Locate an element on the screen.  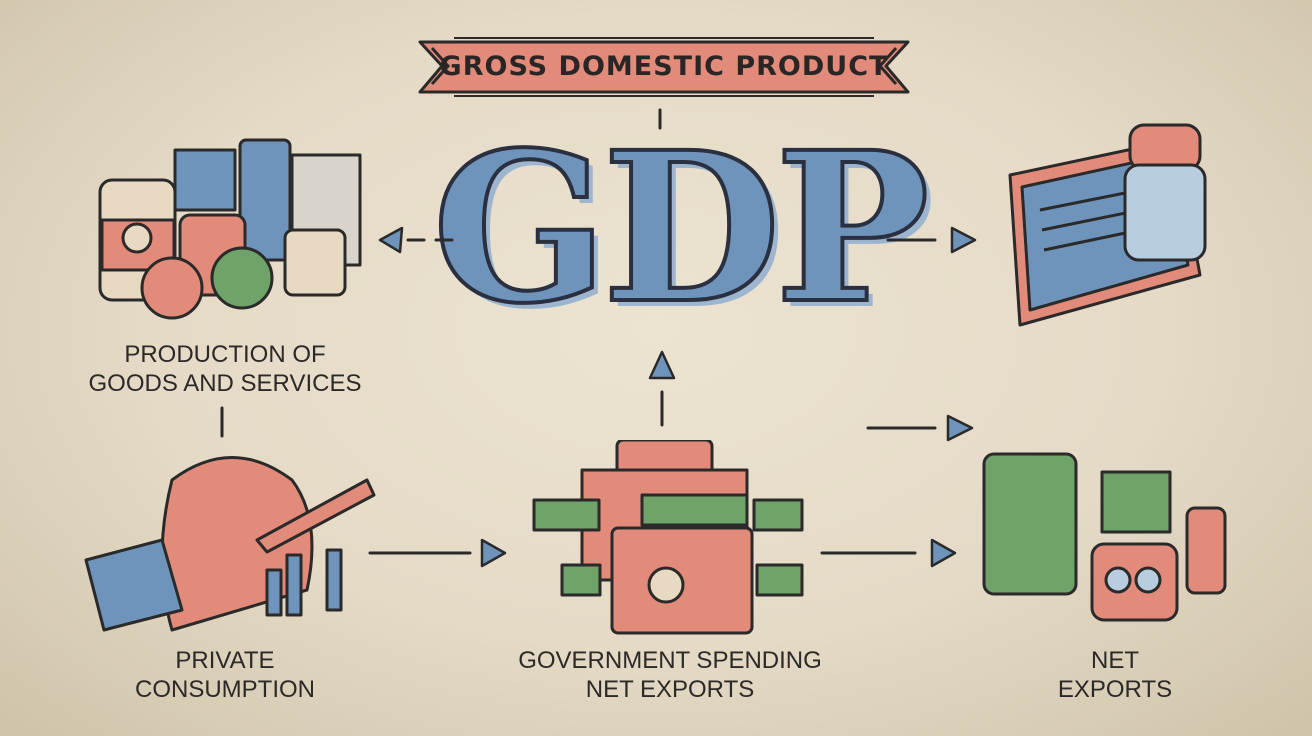
export-goods-icon is located at coordinates (1104, 537).